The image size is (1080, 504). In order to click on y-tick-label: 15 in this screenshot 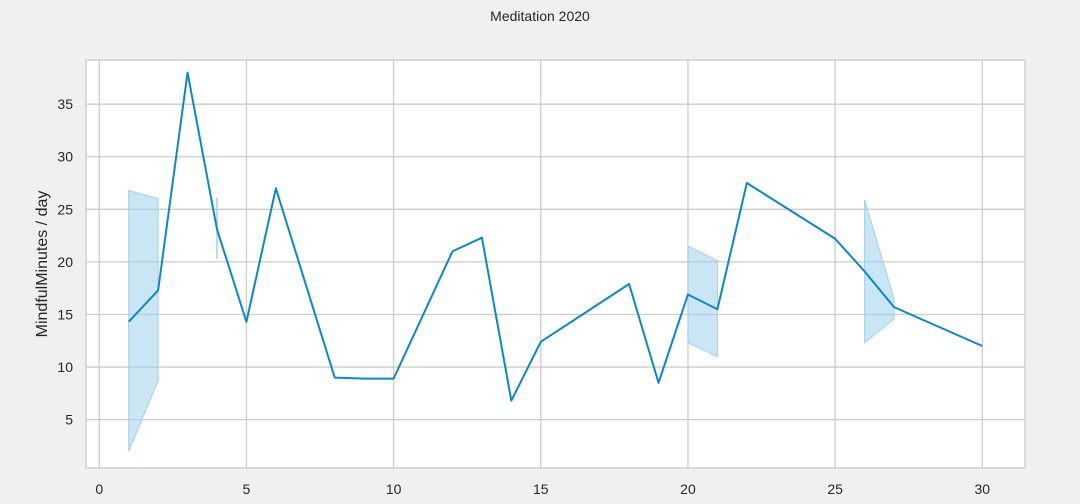, I will do `click(65, 314)`.